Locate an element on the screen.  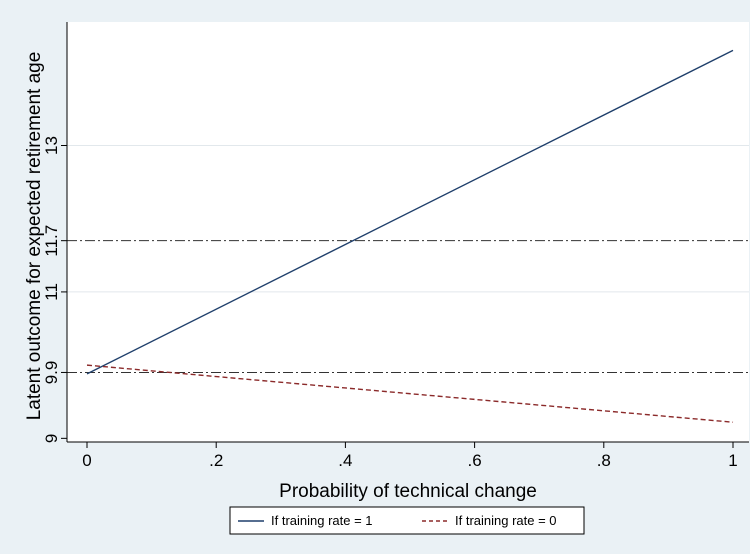
x-axis-title: Probability of technical change is located at coordinates (408, 491).